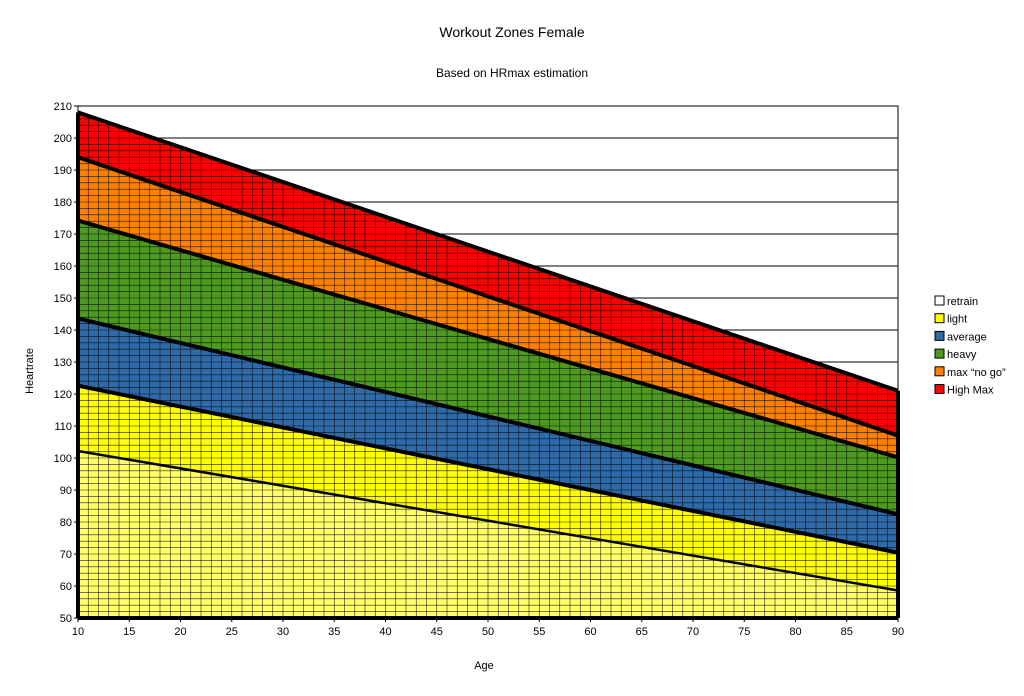 Image resolution: width=1024 pixels, height=696 pixels. Describe the element at coordinates (66, 555) in the screenshot. I see `y-tick-label-70: 70` at that location.